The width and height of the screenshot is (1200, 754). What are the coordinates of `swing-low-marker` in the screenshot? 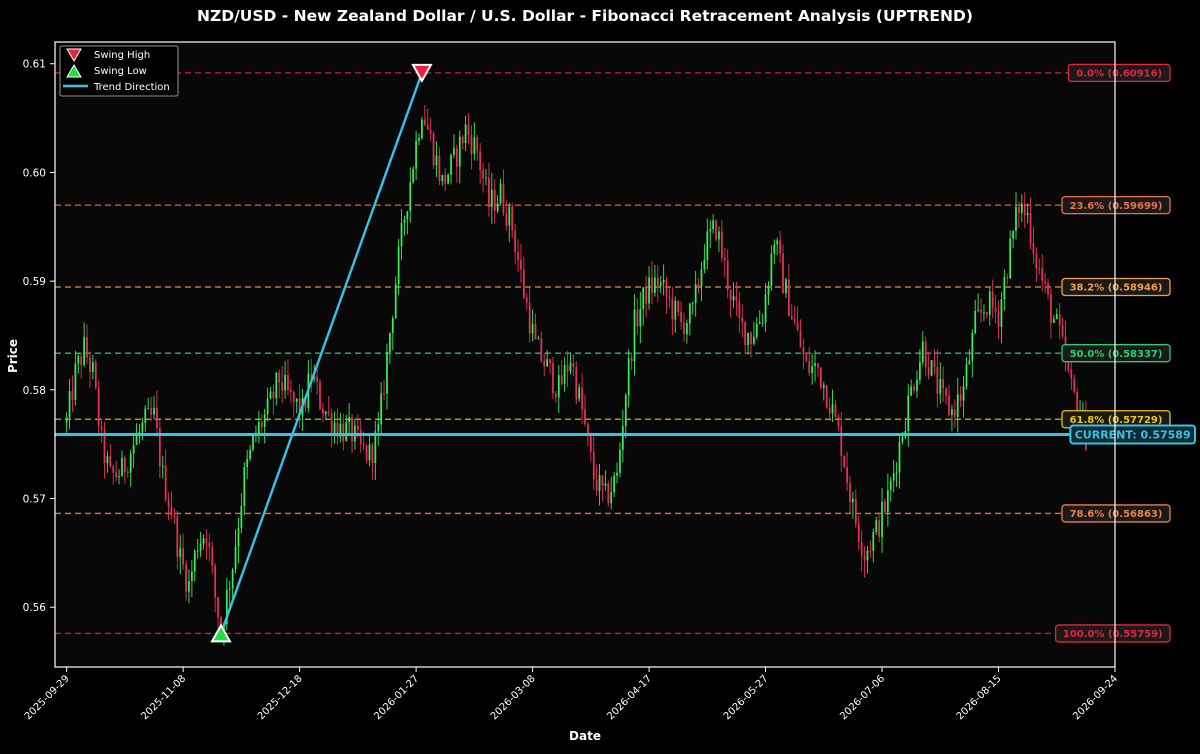 It's located at (221, 633).